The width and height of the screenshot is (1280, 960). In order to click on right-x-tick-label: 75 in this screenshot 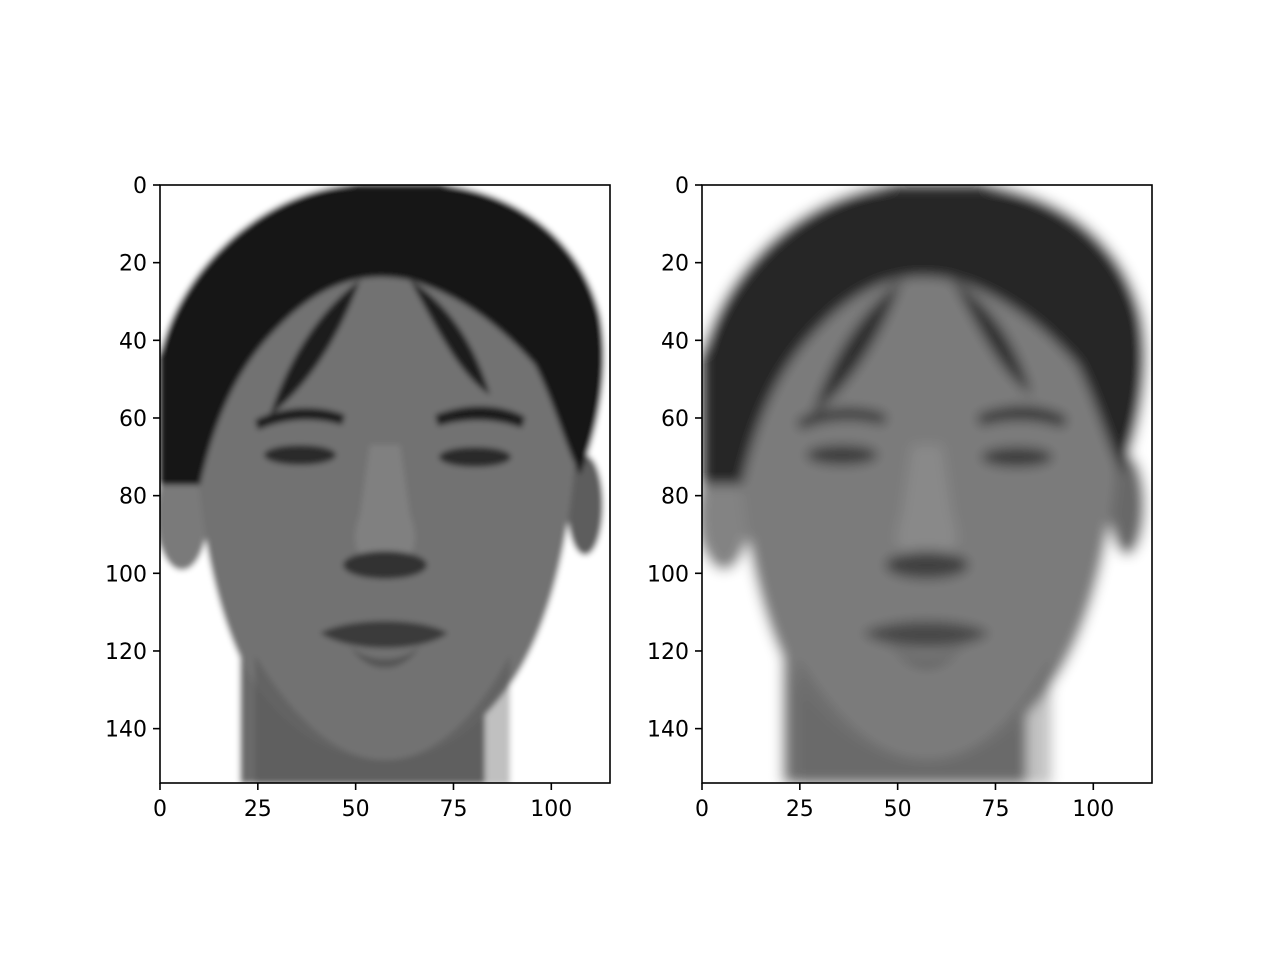, I will do `click(995, 809)`.